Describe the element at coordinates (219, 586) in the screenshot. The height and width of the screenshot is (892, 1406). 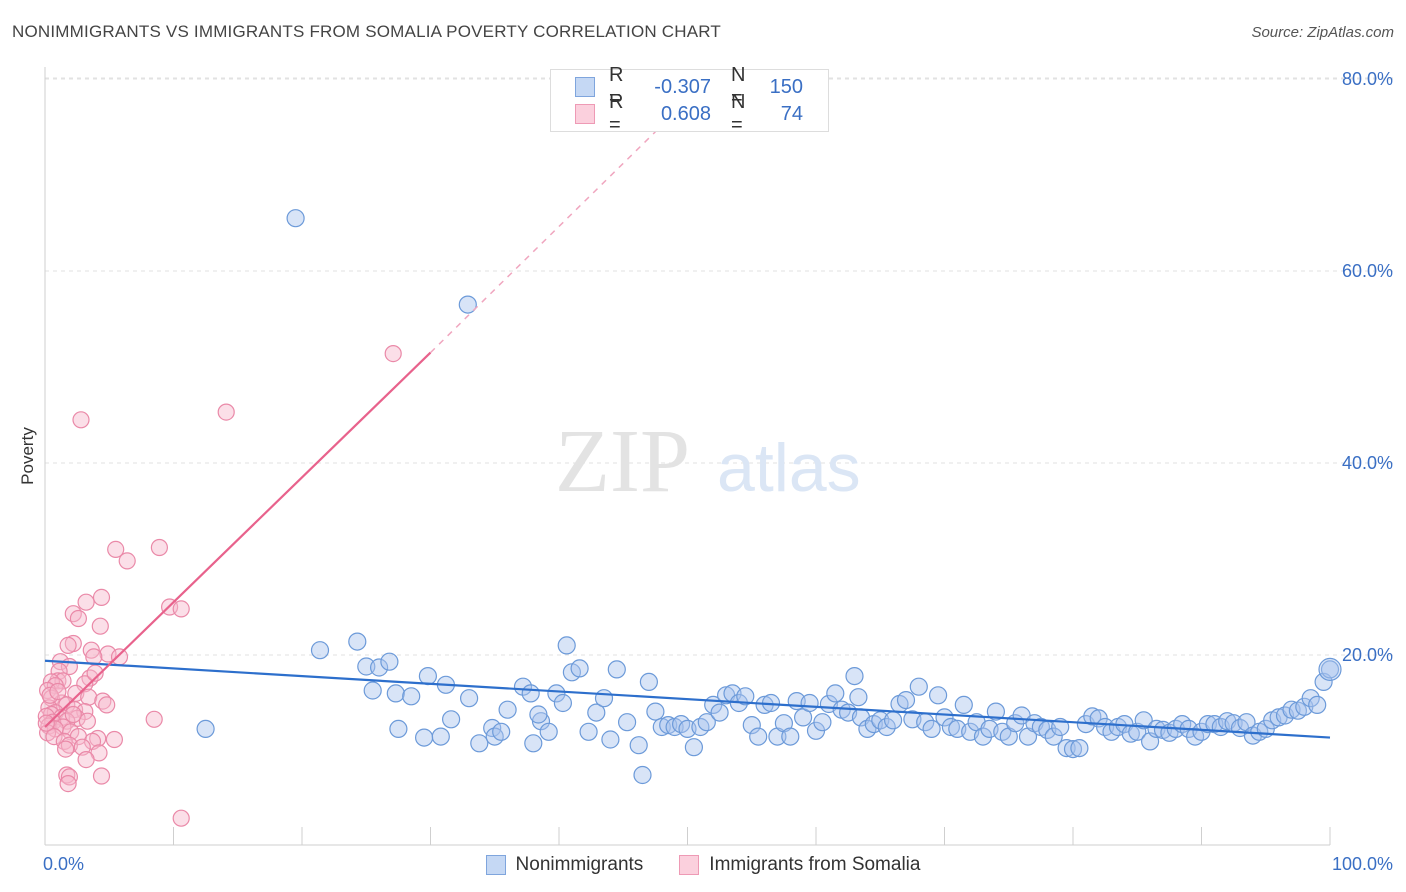
I see `series-somalia-points` at that location.